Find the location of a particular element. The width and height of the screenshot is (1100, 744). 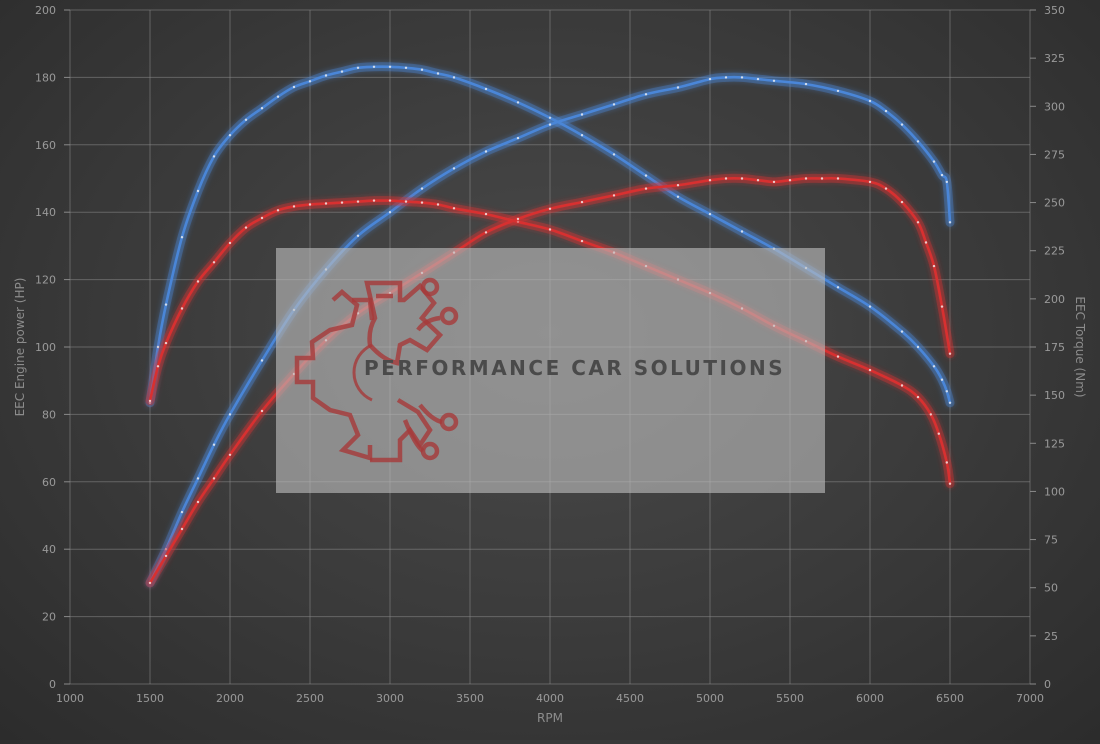

y2-tick-label: 225 is located at coordinates (1054, 251).